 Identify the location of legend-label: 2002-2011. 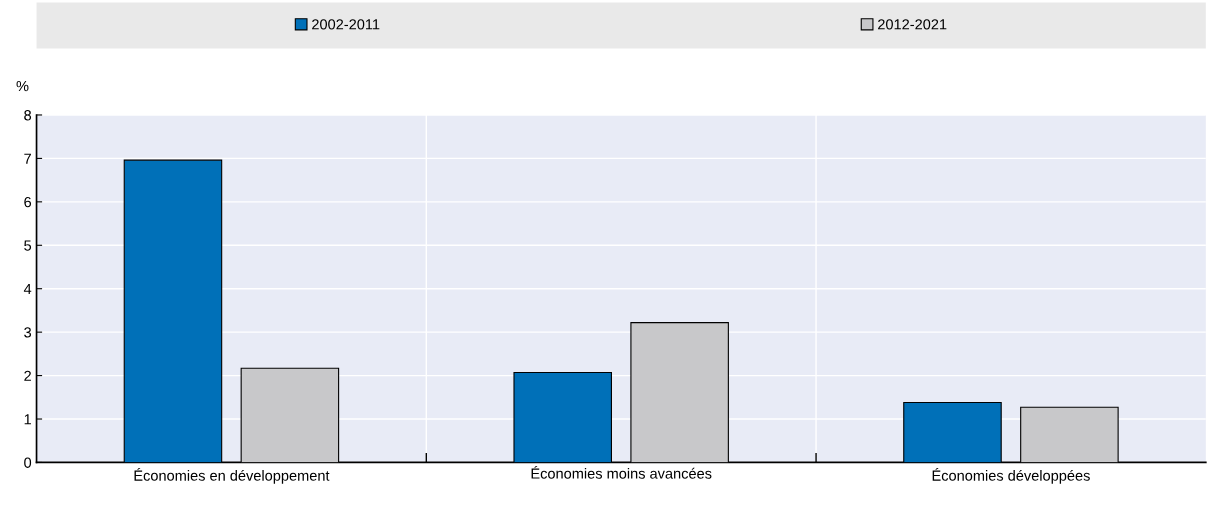
(346, 24).